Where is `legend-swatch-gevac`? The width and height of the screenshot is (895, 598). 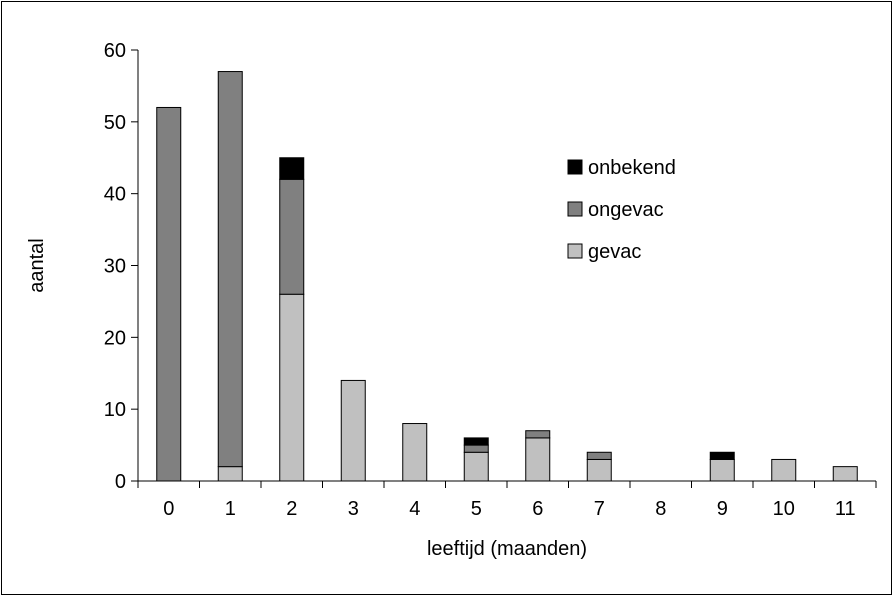 legend-swatch-gevac is located at coordinates (575, 251).